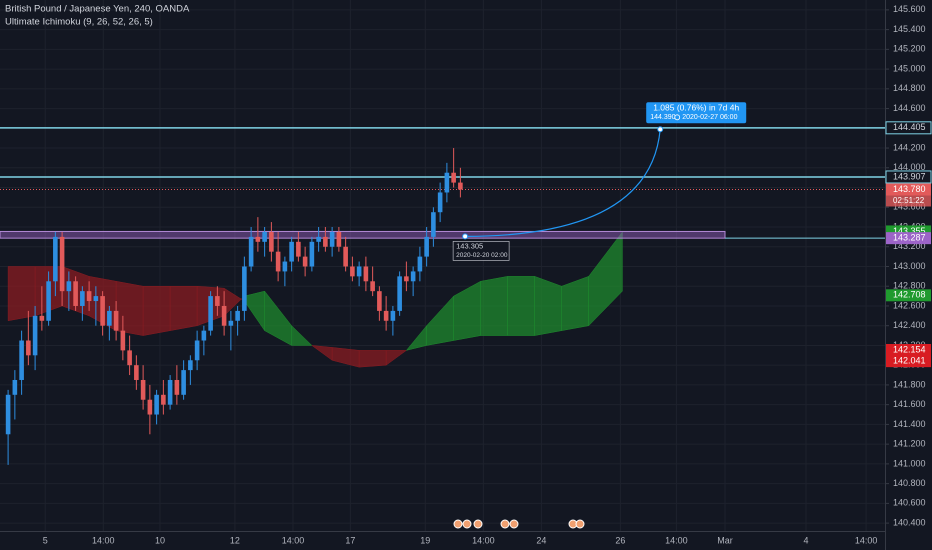 The image size is (932, 550). Describe the element at coordinates (677, 117) in the screenshot. I see `clock-icon` at that location.